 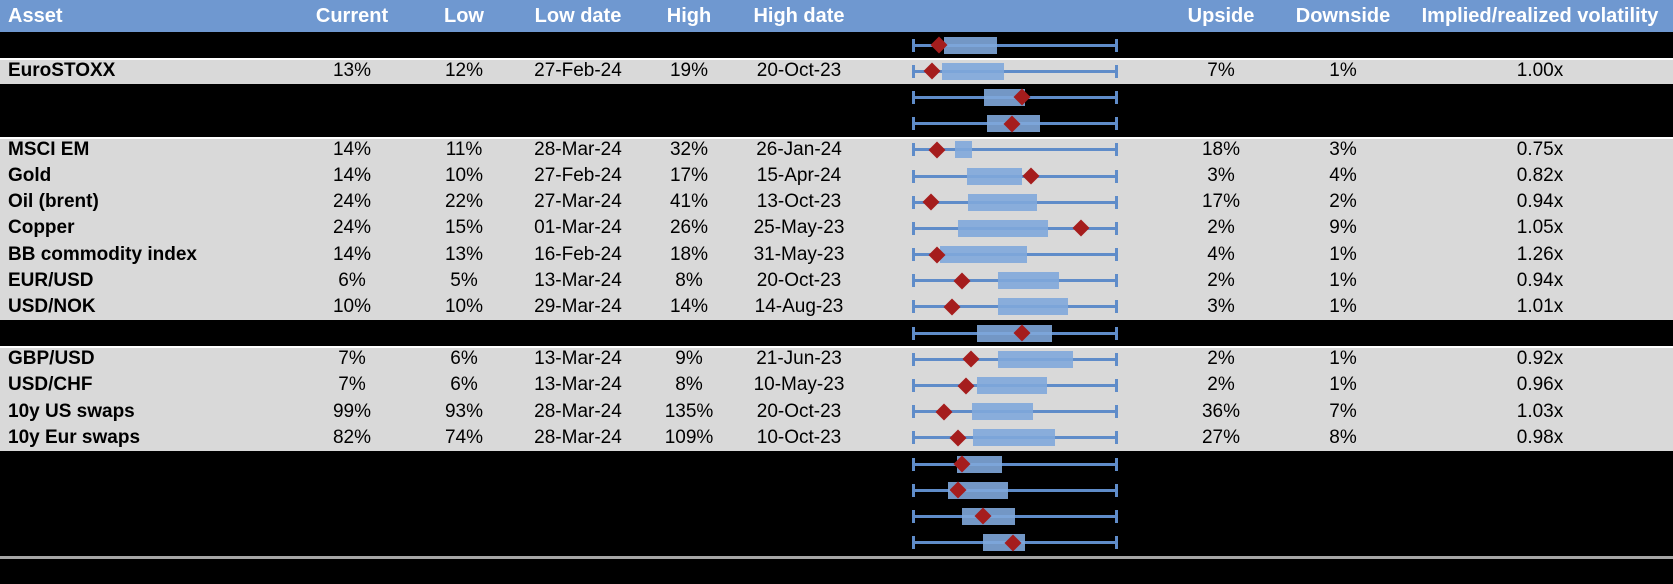 I want to click on low-value: 5%, so click(x=464, y=280).